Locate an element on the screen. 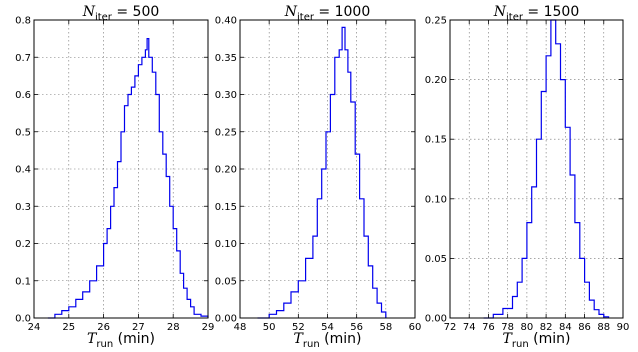 The height and width of the screenshot is (352, 638). x-tick-label: 76 is located at coordinates (488, 327).